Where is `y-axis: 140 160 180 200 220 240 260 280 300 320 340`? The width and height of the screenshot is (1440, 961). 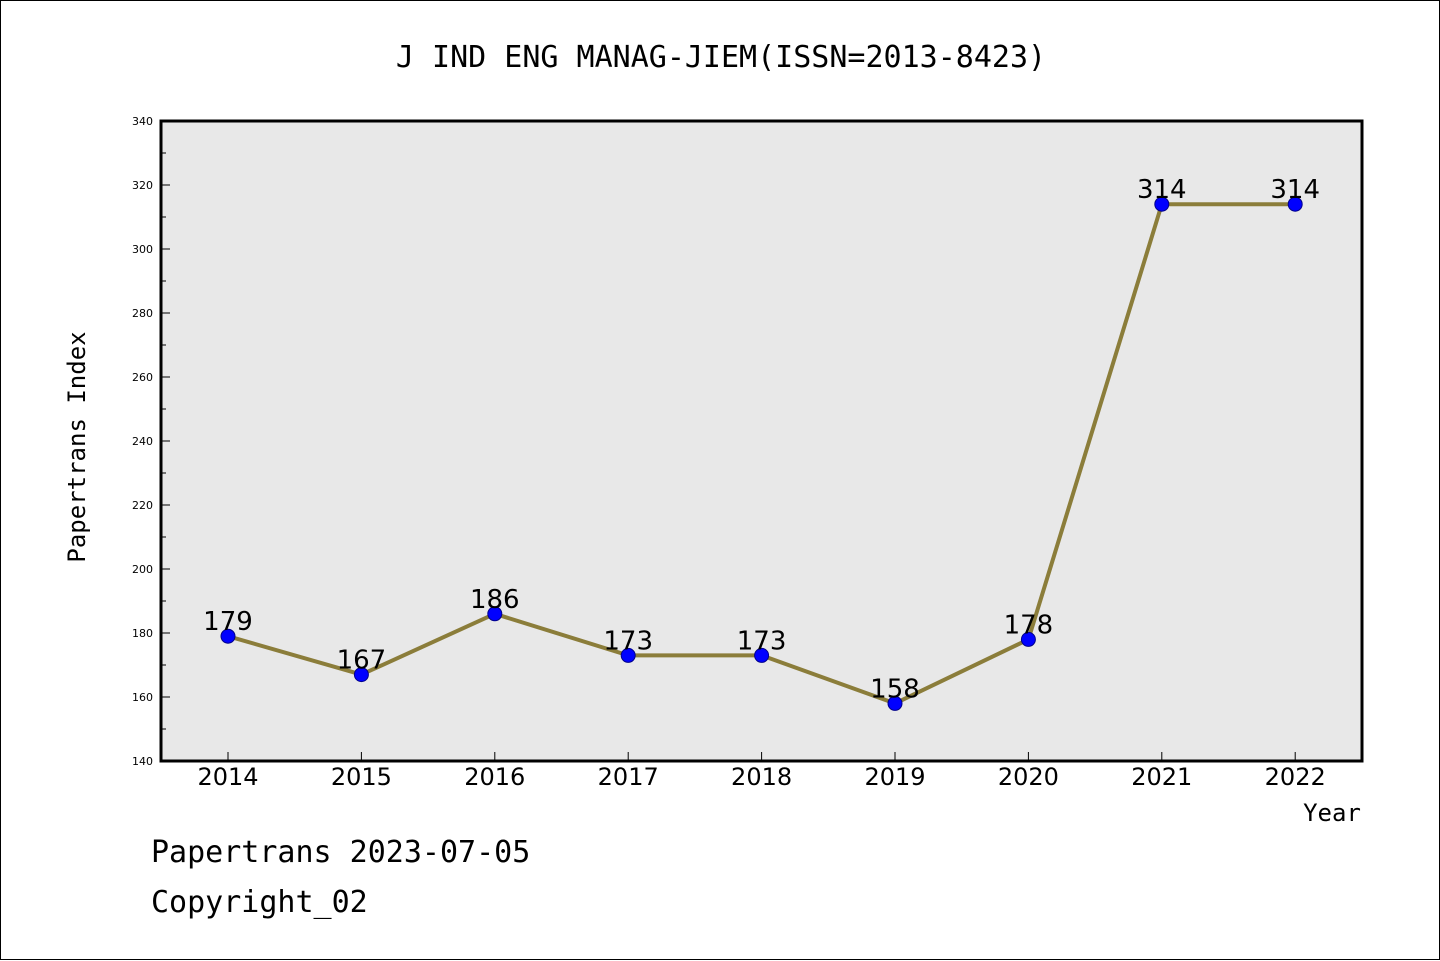 y-axis: 140 160 180 200 220 240 260 280 300 320 340 is located at coordinates (151, 441).